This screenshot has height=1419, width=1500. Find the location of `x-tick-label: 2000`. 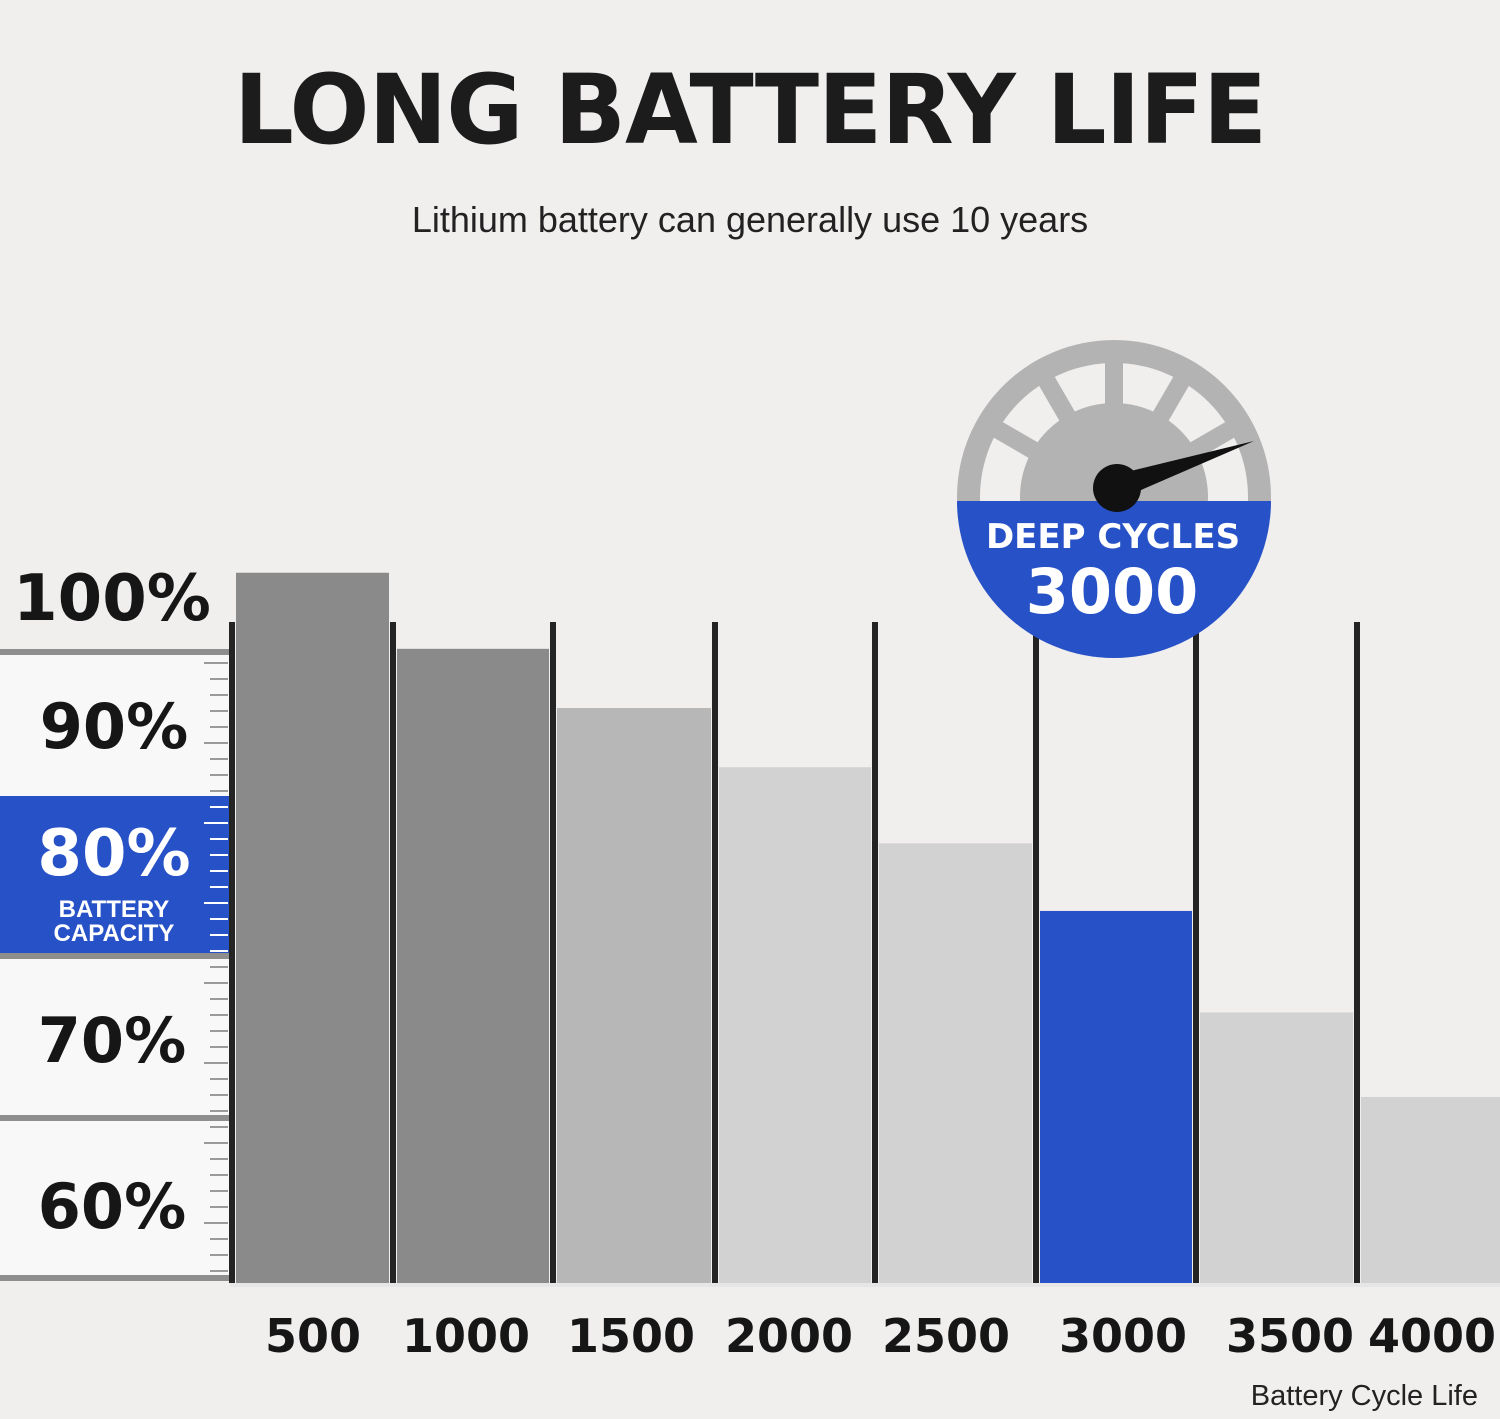

x-tick-label: 2000 is located at coordinates (789, 1336).